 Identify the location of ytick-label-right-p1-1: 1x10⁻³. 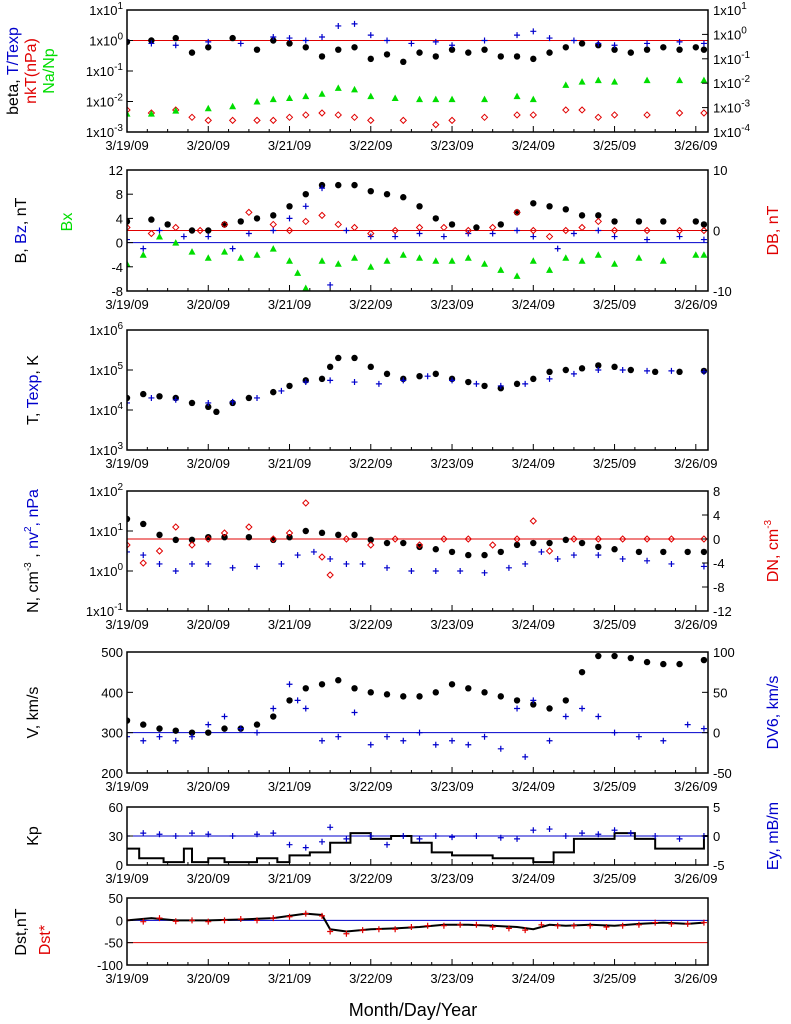
(732, 107).